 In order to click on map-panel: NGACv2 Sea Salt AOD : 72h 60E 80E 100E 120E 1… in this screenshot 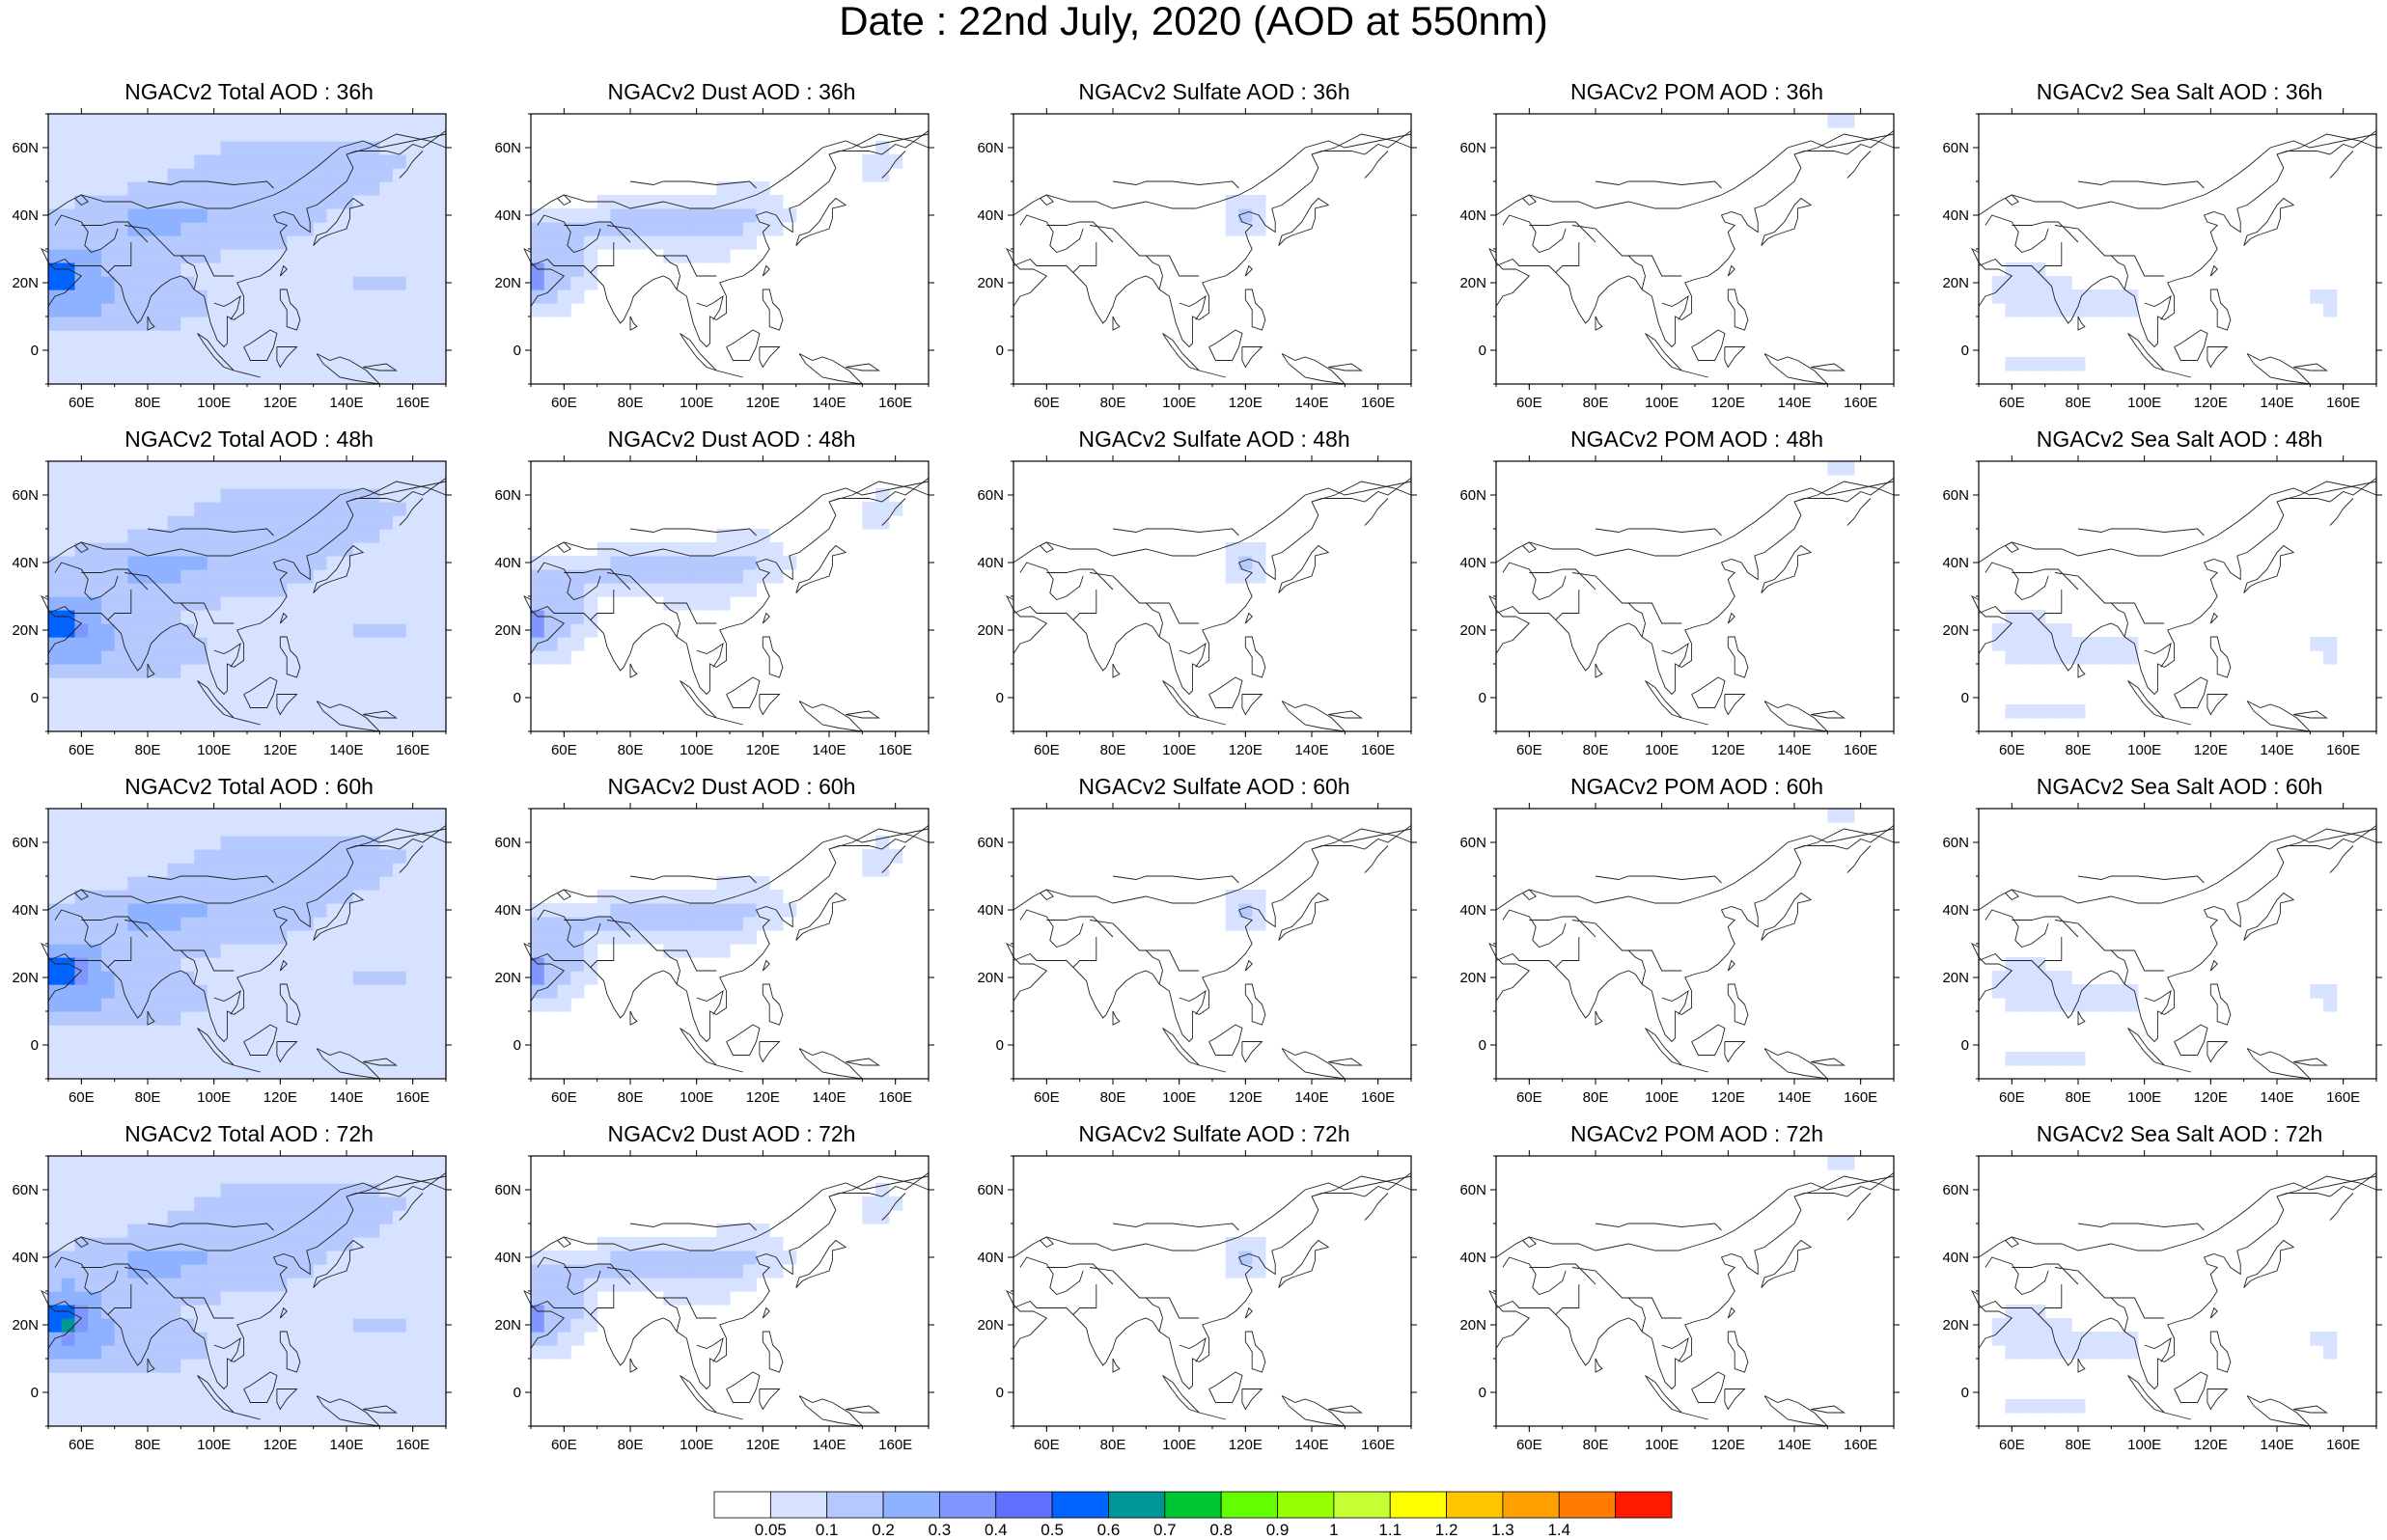, I will do `click(2162, 1290)`.